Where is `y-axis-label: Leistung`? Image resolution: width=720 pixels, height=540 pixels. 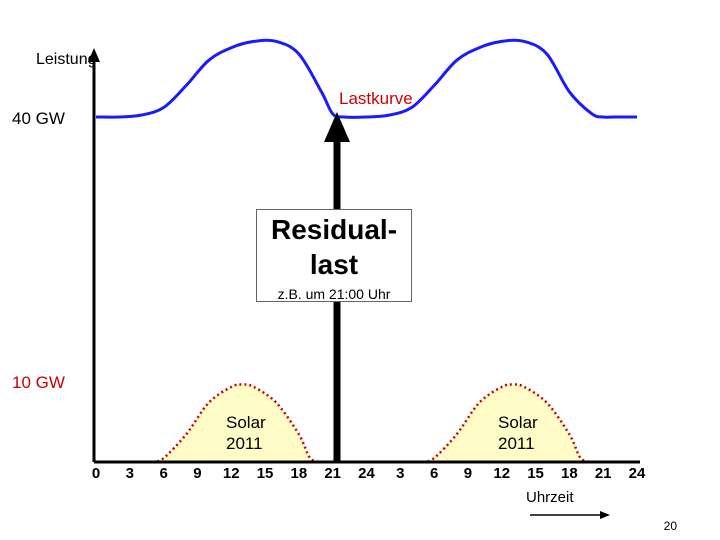
y-axis-label: Leistung is located at coordinates (66, 59).